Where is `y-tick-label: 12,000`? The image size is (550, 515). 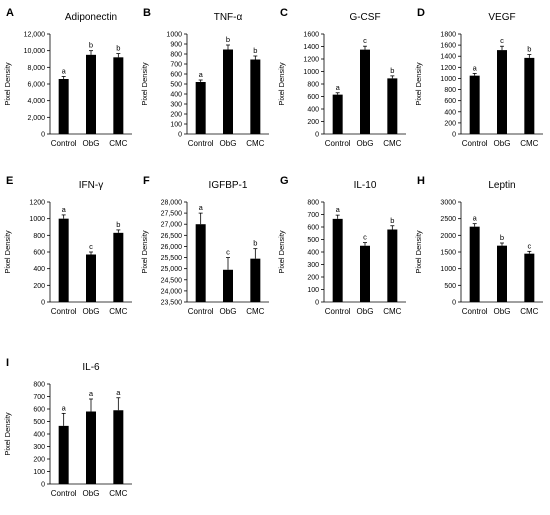 y-tick-label: 12,000 is located at coordinates (35, 35).